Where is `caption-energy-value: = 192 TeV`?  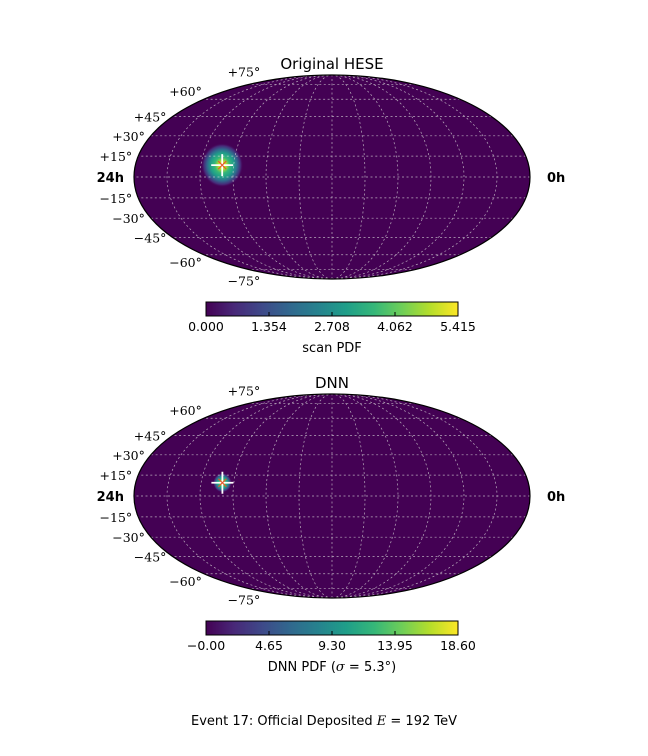
caption-energy-value: = 192 TeV is located at coordinates (421, 721).